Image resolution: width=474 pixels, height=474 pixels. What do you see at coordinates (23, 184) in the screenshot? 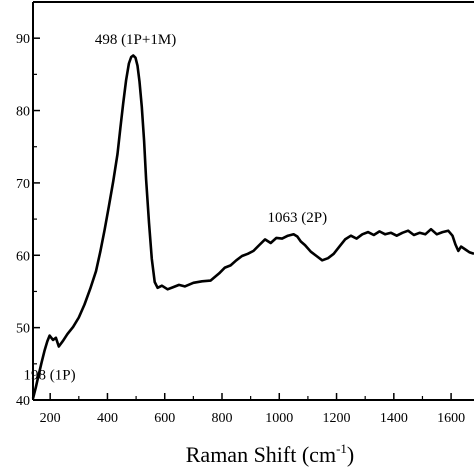
I see `y-tick-label: 70` at bounding box center [23, 184].